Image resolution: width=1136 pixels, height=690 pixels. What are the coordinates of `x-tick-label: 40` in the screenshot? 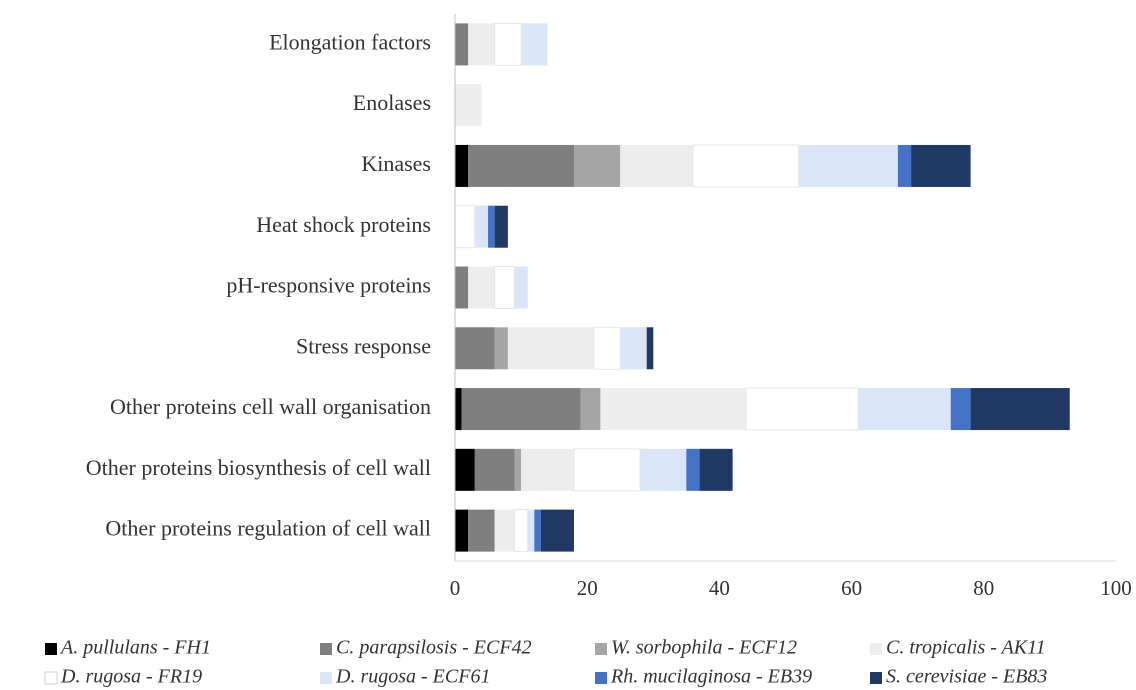 It's located at (719, 588).